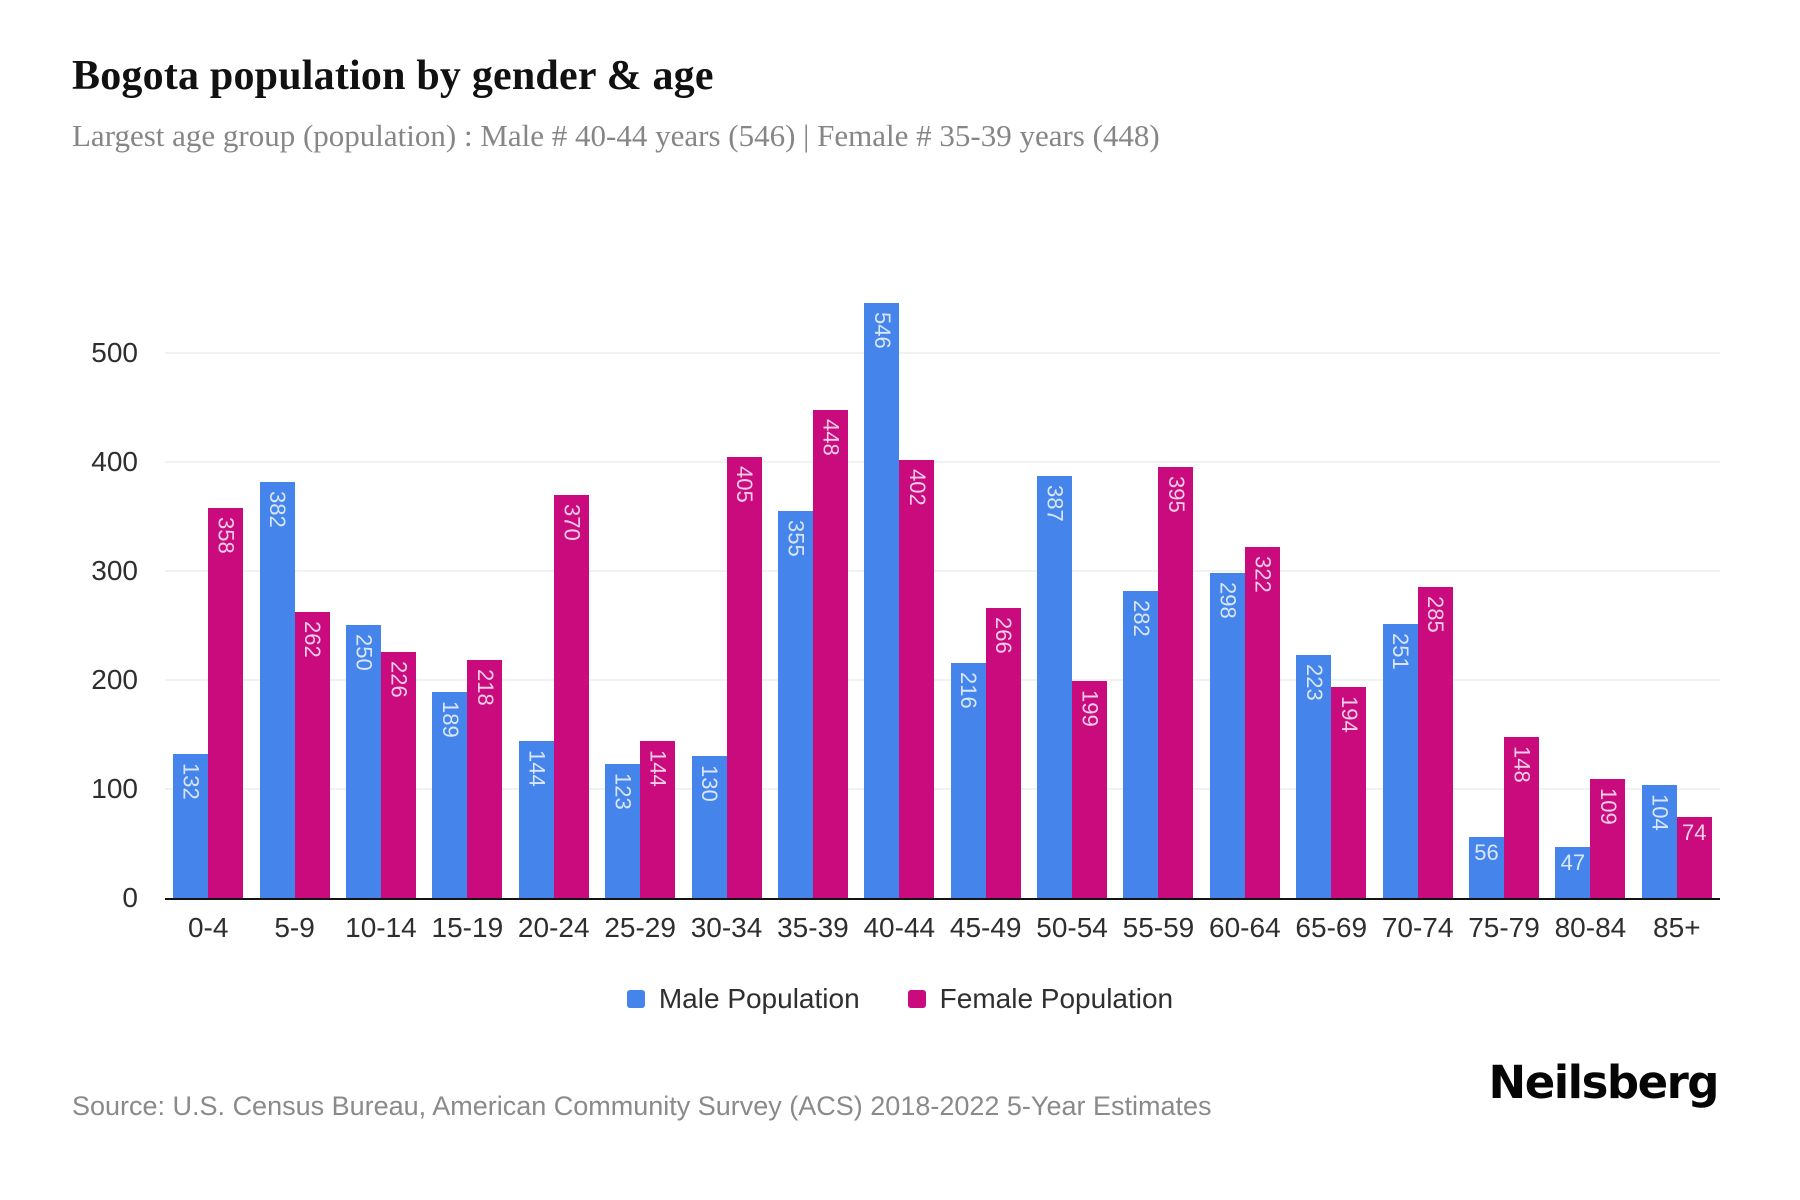 The image size is (1800, 1200). I want to click on bar-female-40-44: 402, so click(917, 679).